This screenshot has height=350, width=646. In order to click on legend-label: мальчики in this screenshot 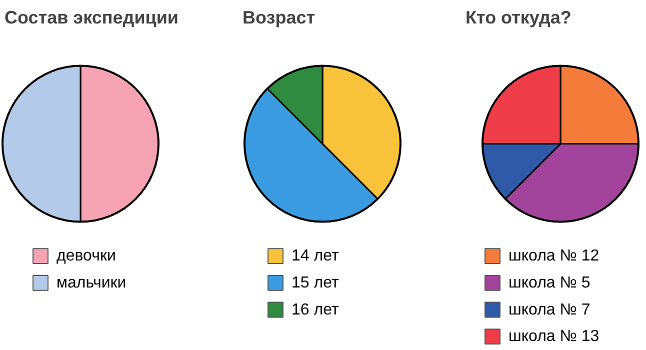, I will do `click(91, 283)`.